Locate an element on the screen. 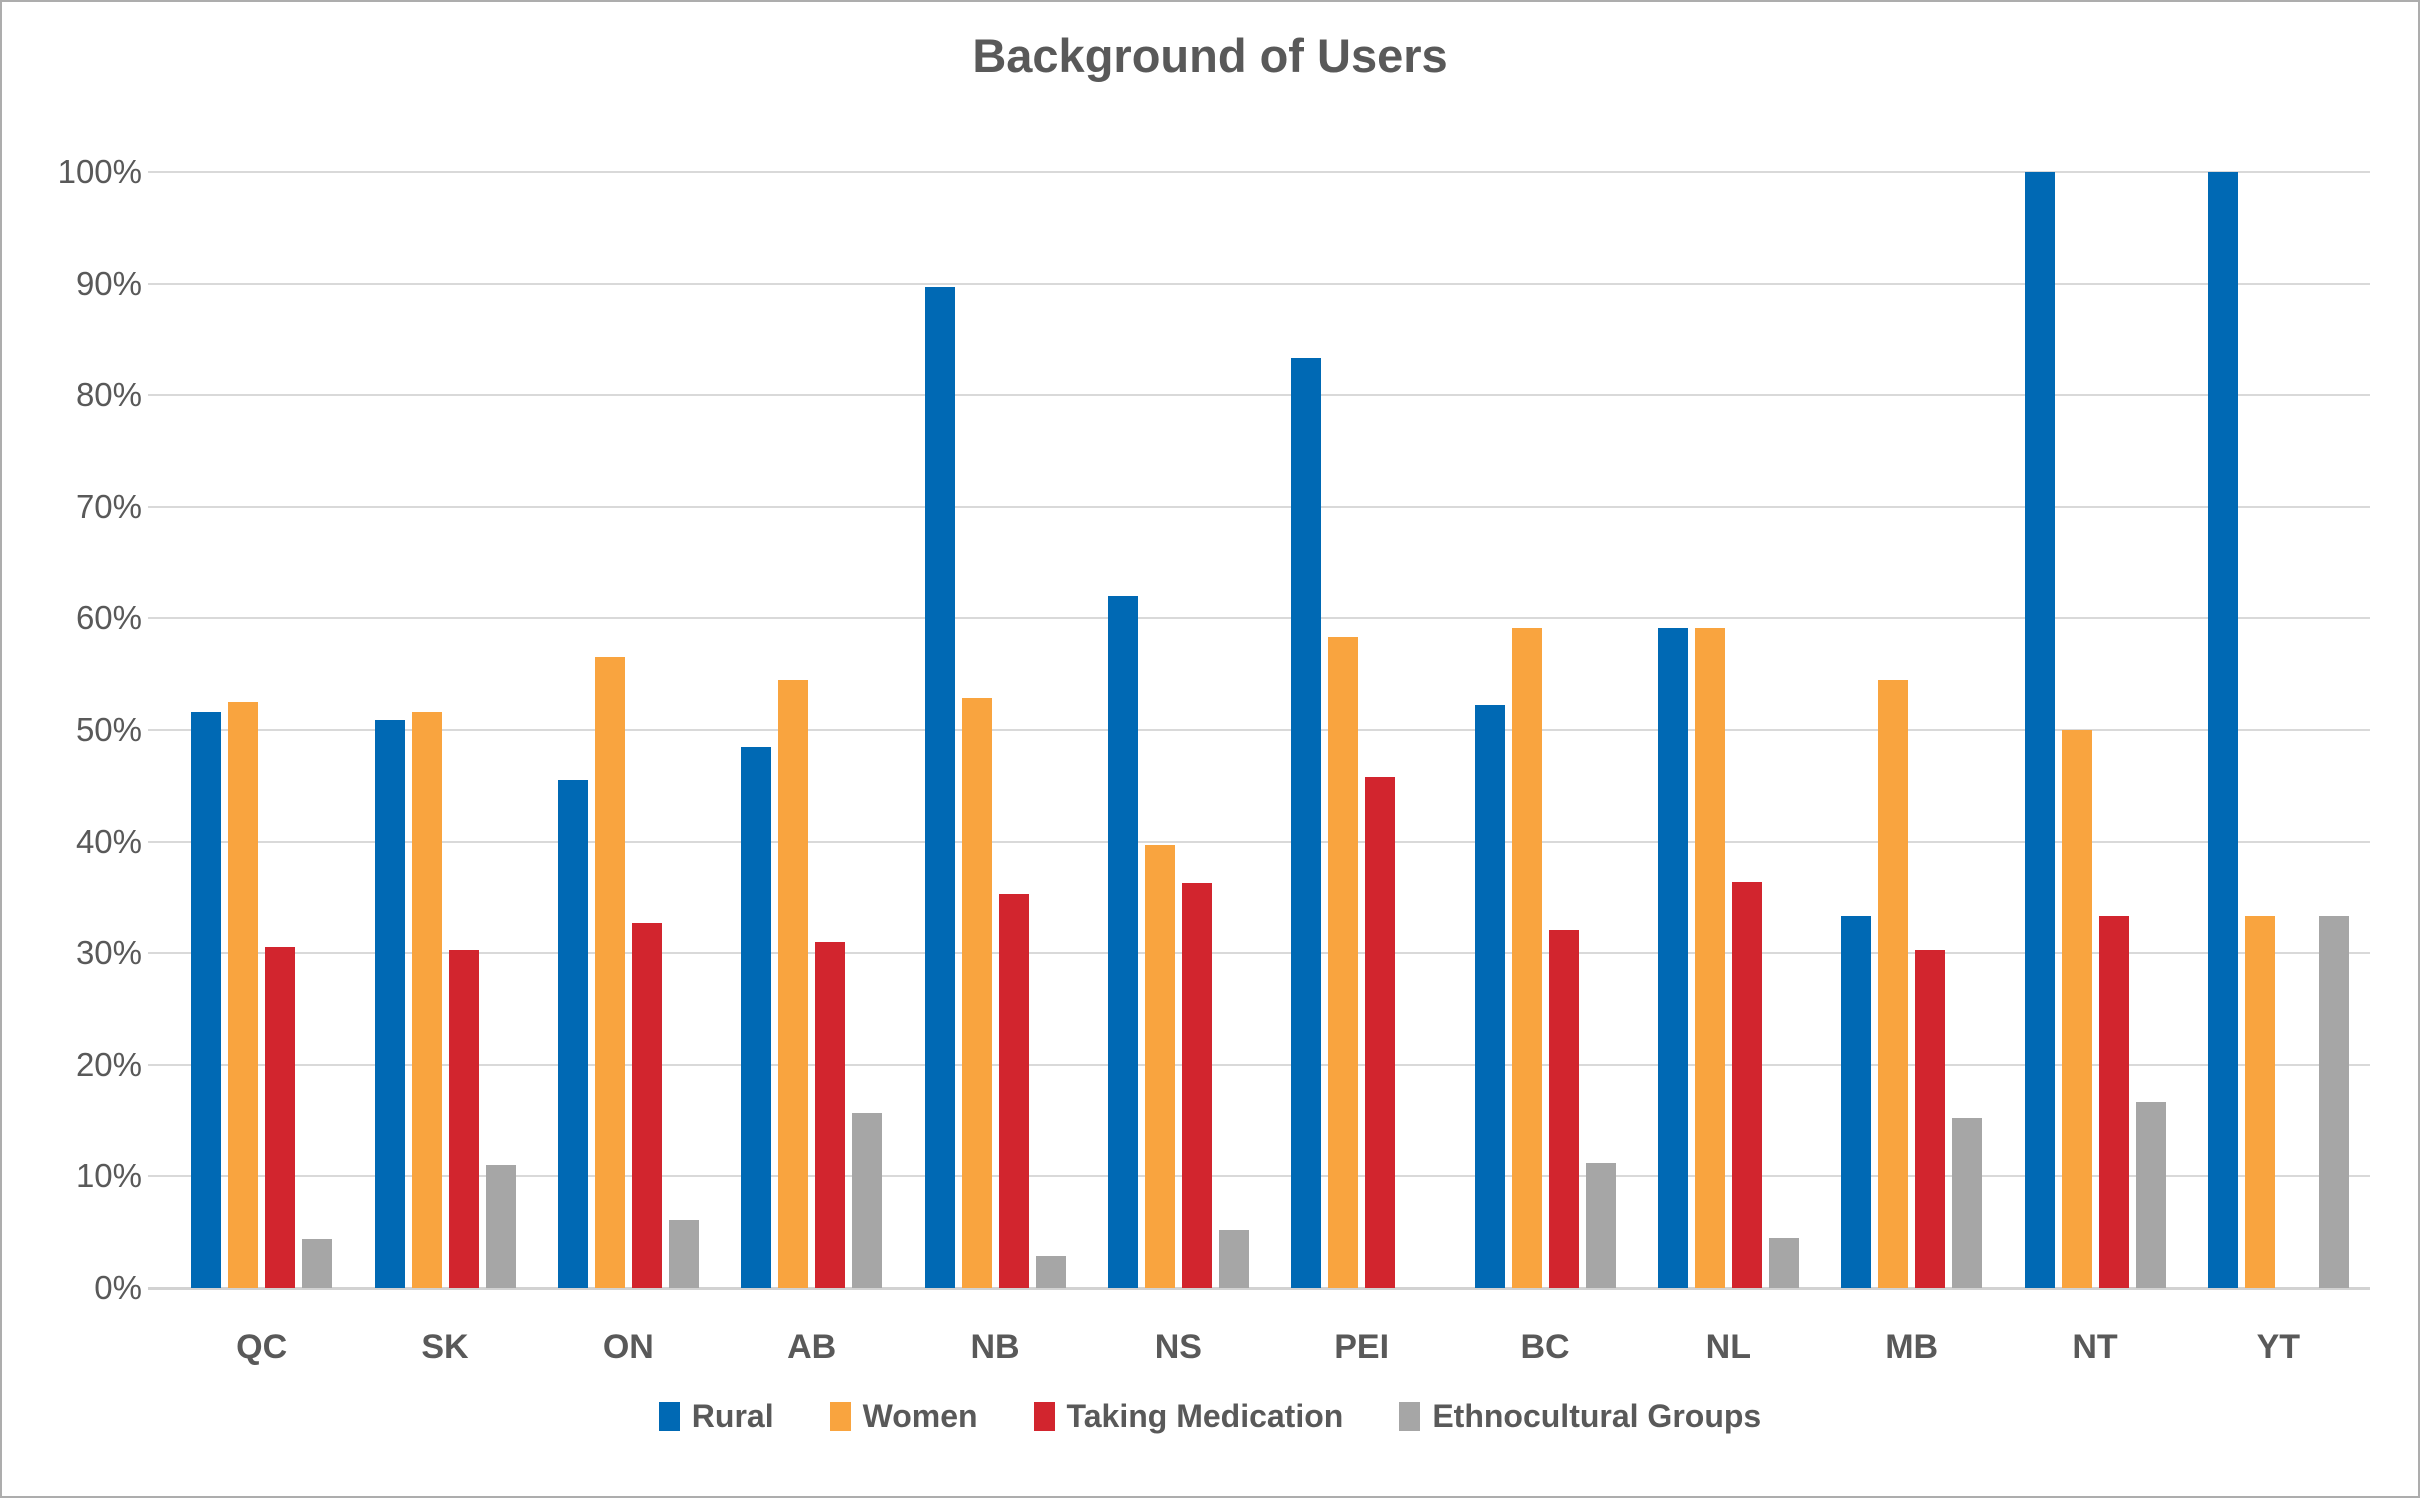  bar-mb-taking-medication is located at coordinates (1930, 1118).